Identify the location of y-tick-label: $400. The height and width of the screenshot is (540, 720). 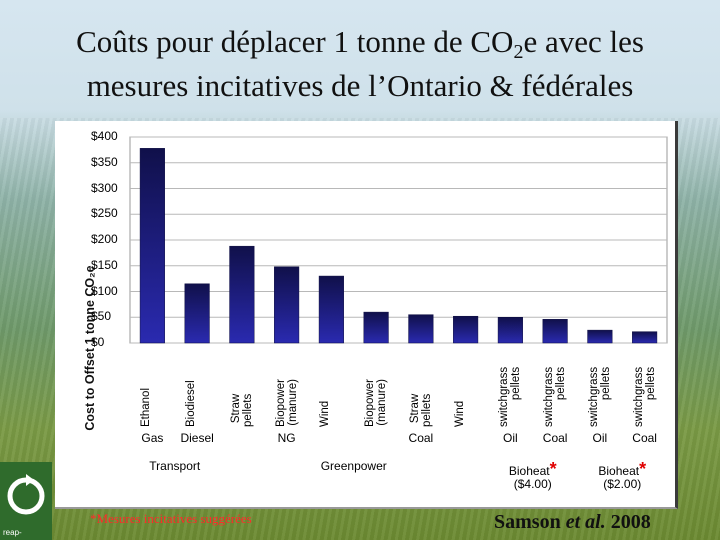
(104, 136).